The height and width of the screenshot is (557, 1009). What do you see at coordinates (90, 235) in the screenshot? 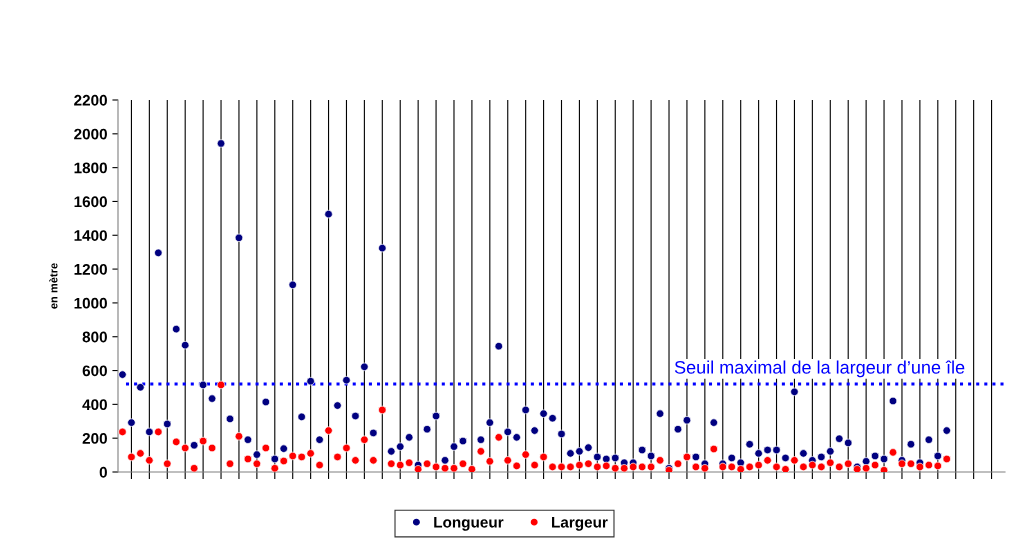
I see `y-tick-label: 1400` at bounding box center [90, 235].